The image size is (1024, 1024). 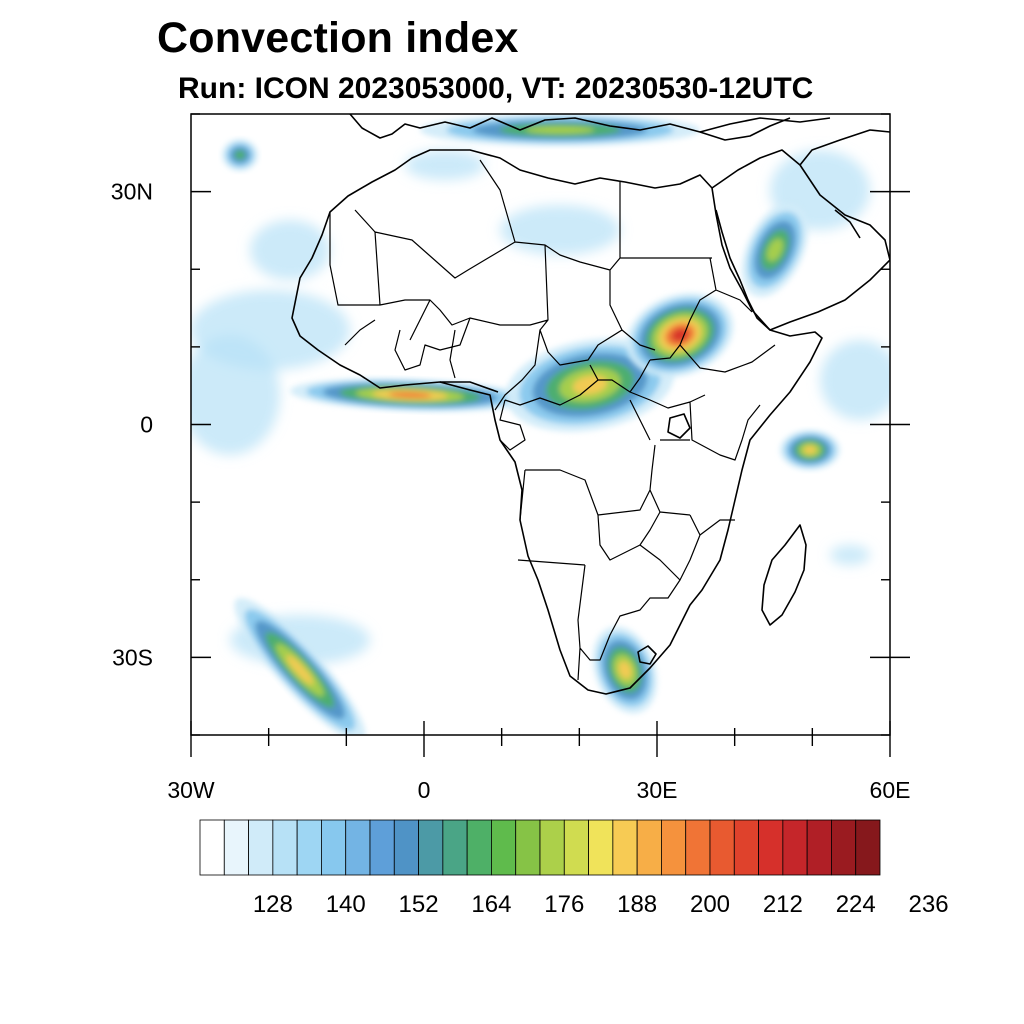 I want to click on lat-tick-label: 0, so click(x=146, y=425).